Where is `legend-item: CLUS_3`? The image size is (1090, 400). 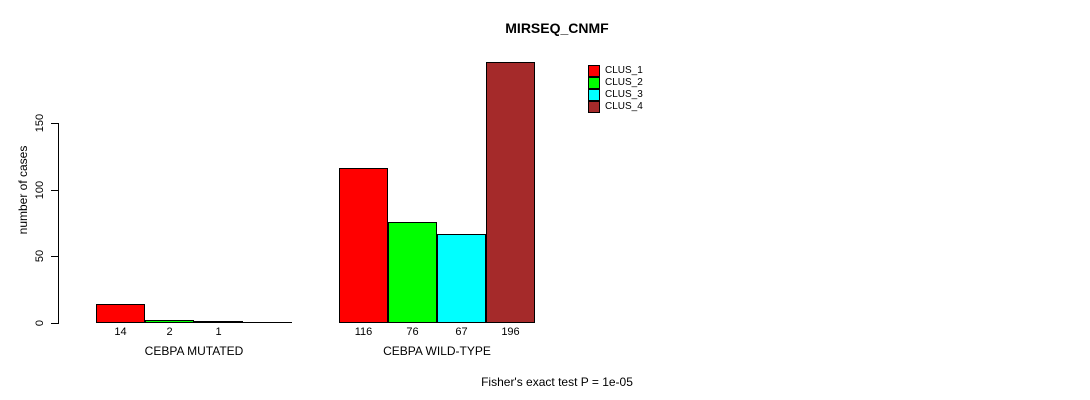 legend-item: CLUS_3 is located at coordinates (615, 95).